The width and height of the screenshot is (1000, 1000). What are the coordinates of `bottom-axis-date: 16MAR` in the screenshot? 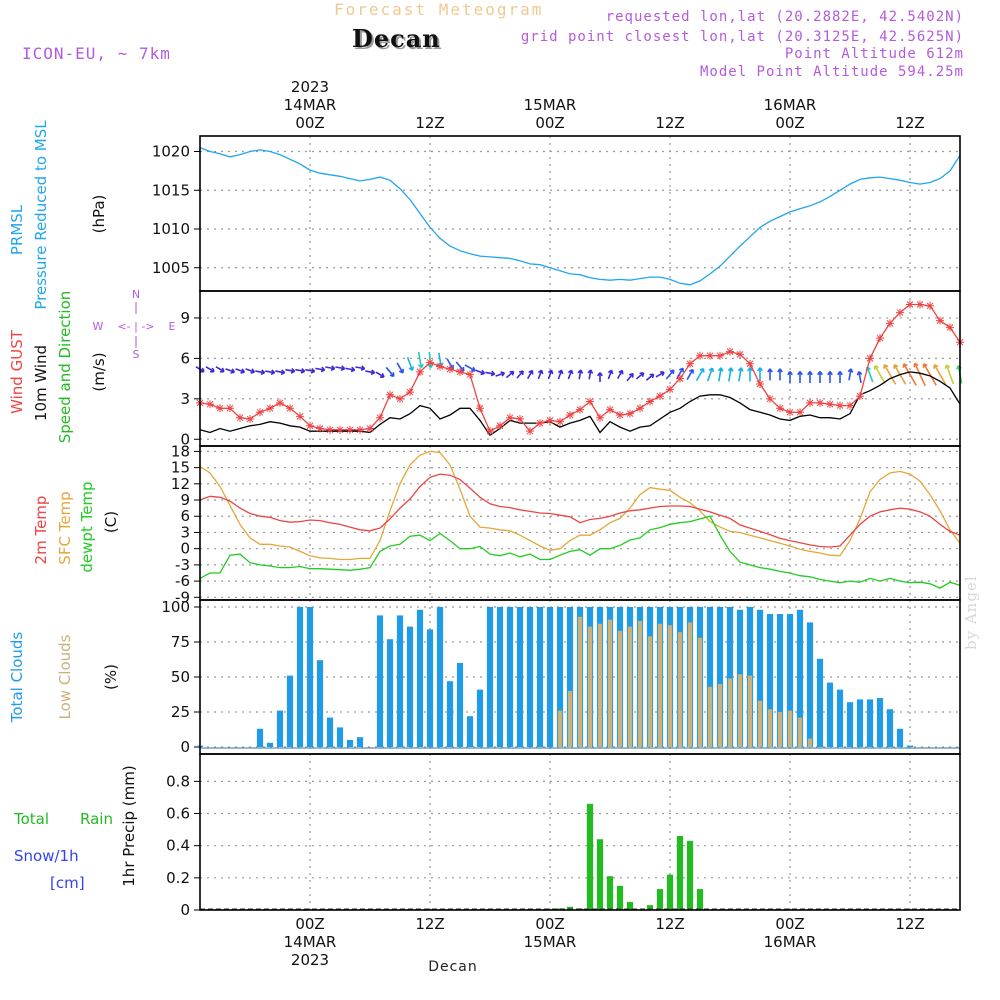 It's located at (790, 942).